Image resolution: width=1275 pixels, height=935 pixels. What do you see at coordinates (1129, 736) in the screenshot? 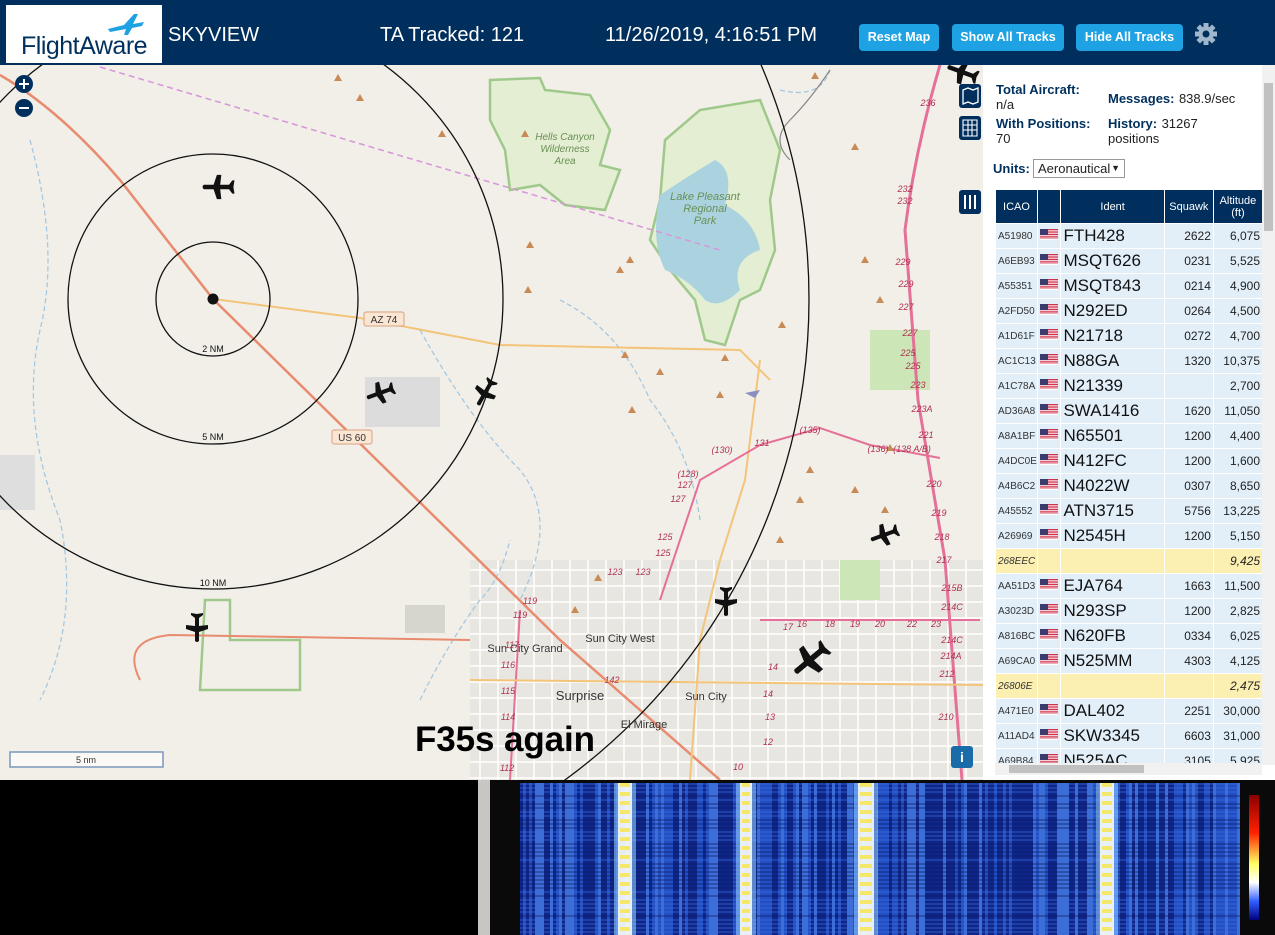
I see `aircraft-row: A11AD4 SKW3345 6603 31,000` at bounding box center [1129, 736].